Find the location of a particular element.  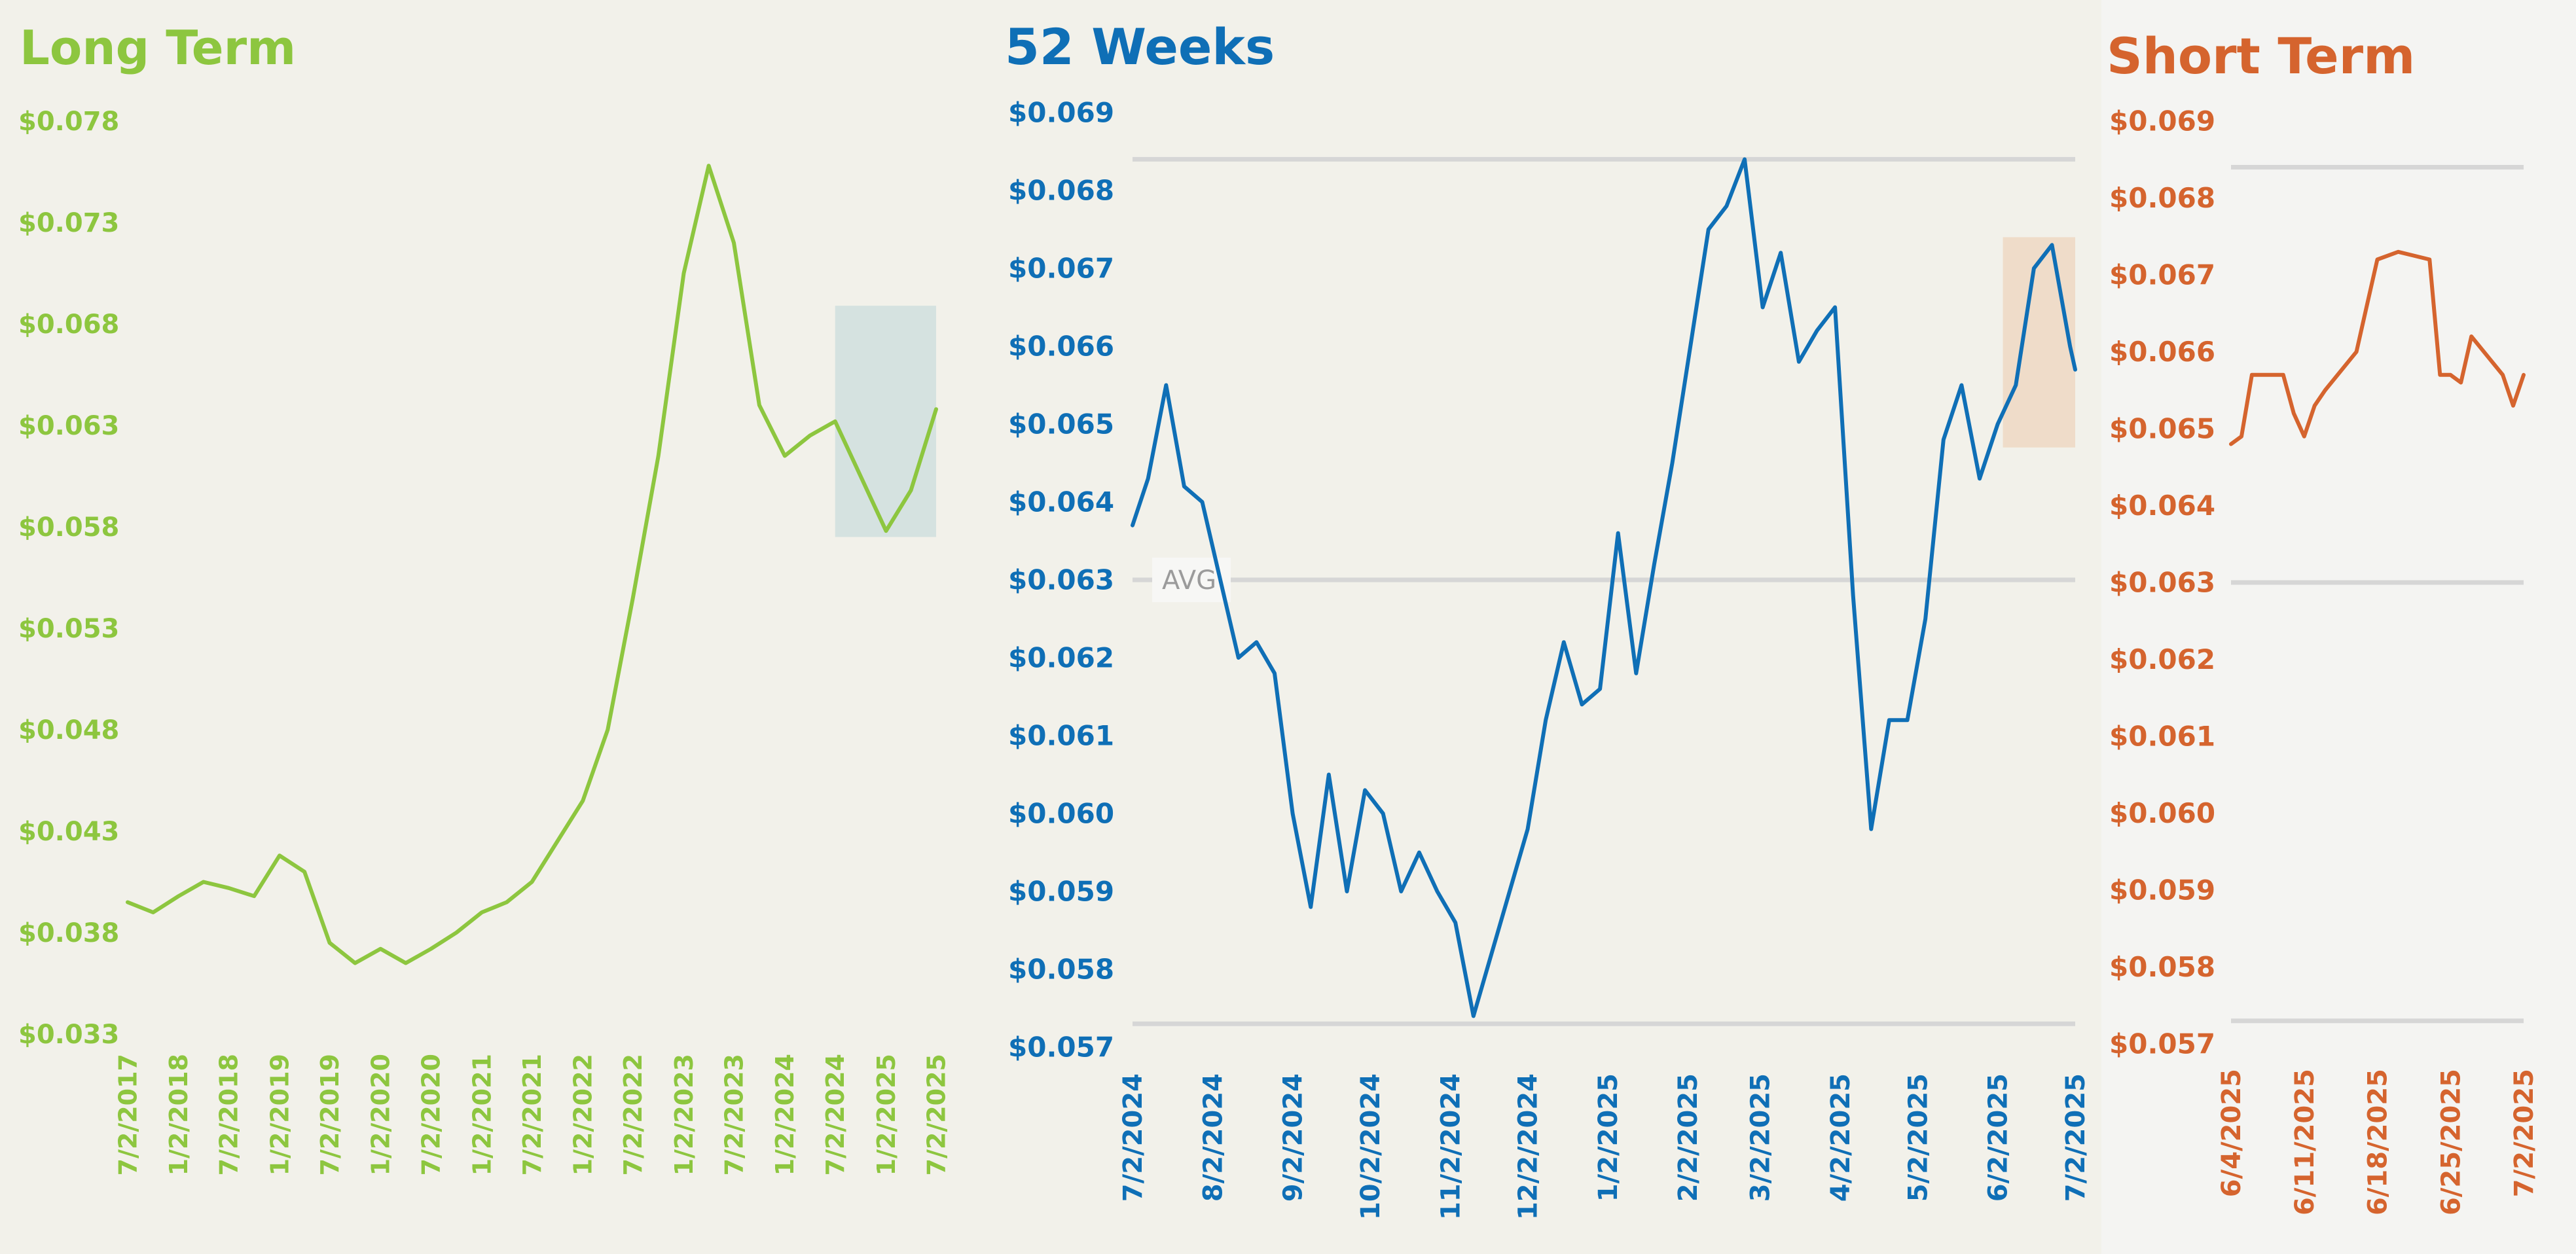

52-weeks-y-tick-label: $0.059 is located at coordinates (1061, 892).